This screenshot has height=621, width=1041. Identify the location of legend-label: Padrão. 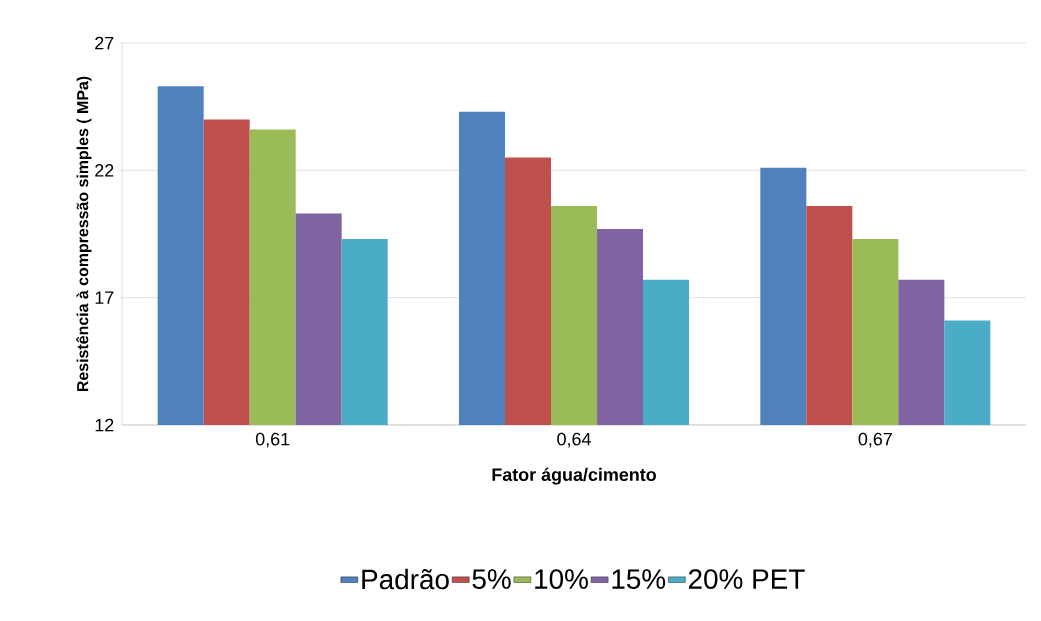
(405, 579).